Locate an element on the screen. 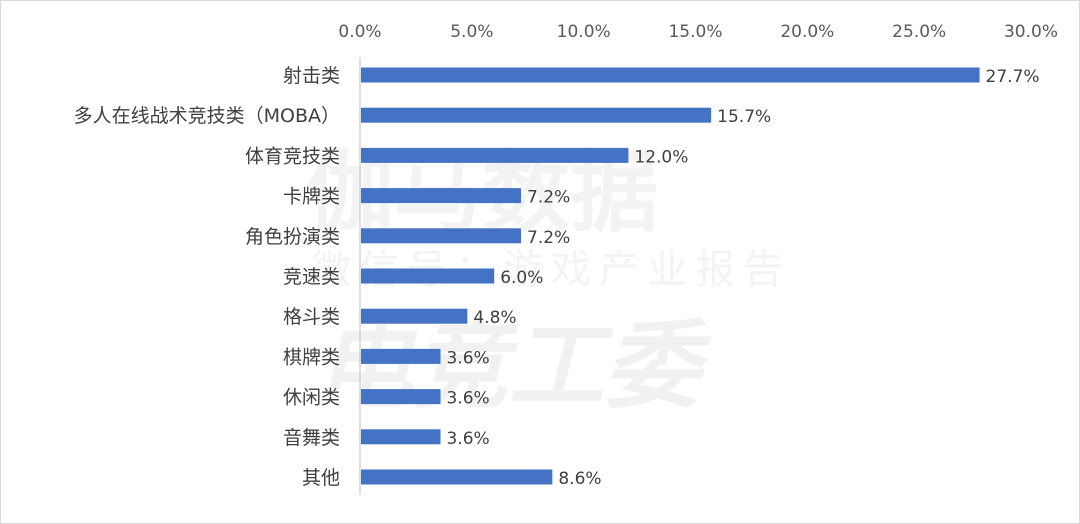 The height and width of the screenshot is (524, 1080). category-label: 多人在线战术竞技类（MOBA） is located at coordinates (207, 116).